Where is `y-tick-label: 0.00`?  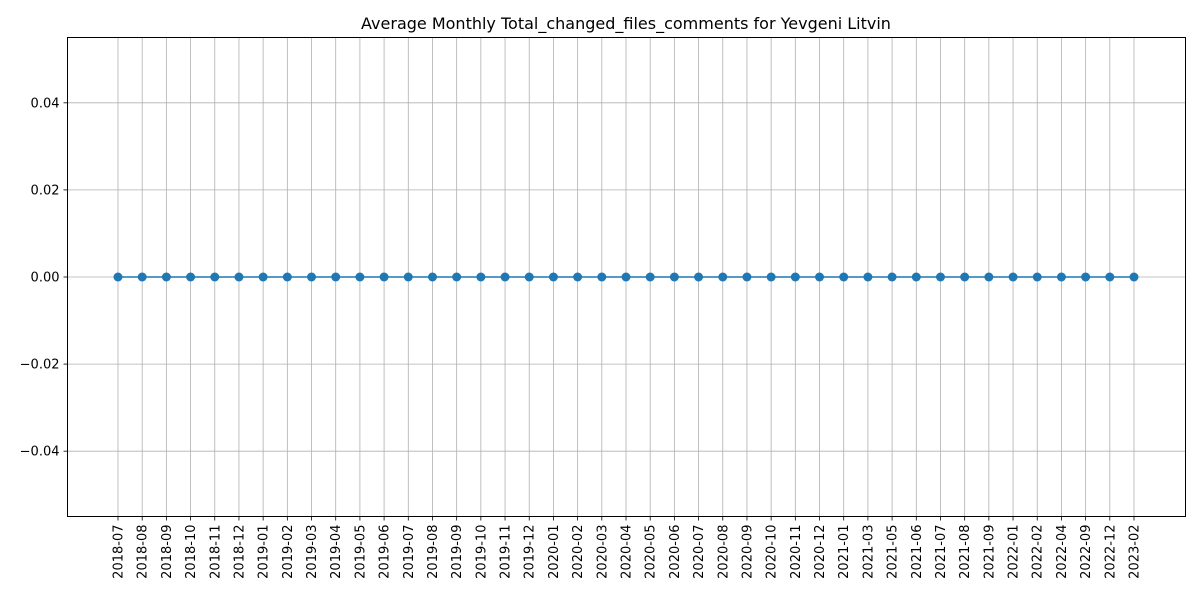 y-tick-label: 0.00 is located at coordinates (45, 278).